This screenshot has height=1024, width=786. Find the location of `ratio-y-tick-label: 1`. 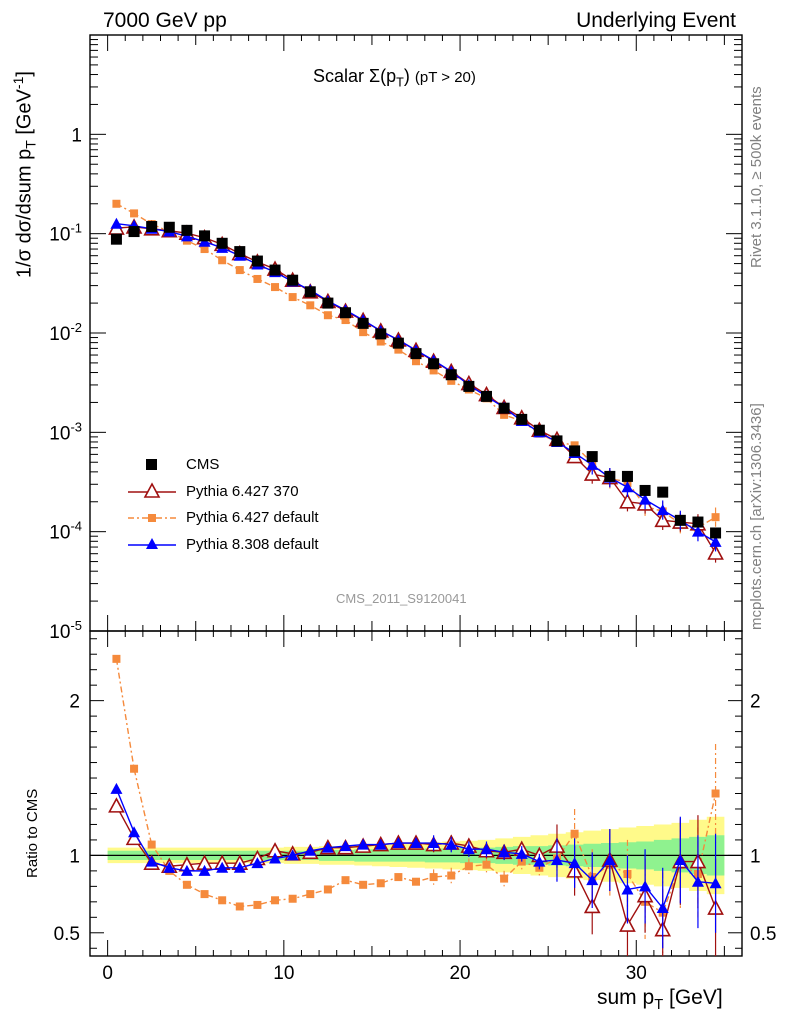

ratio-y-tick-label: 1 is located at coordinates (74, 856).